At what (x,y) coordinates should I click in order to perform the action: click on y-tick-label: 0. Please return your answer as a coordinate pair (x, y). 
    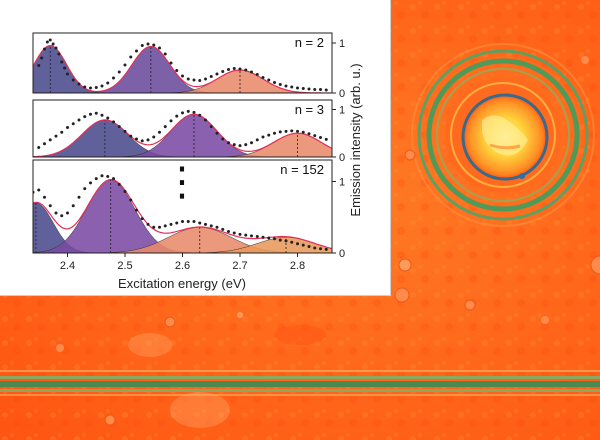
    Looking at the image, I should click on (342, 158).